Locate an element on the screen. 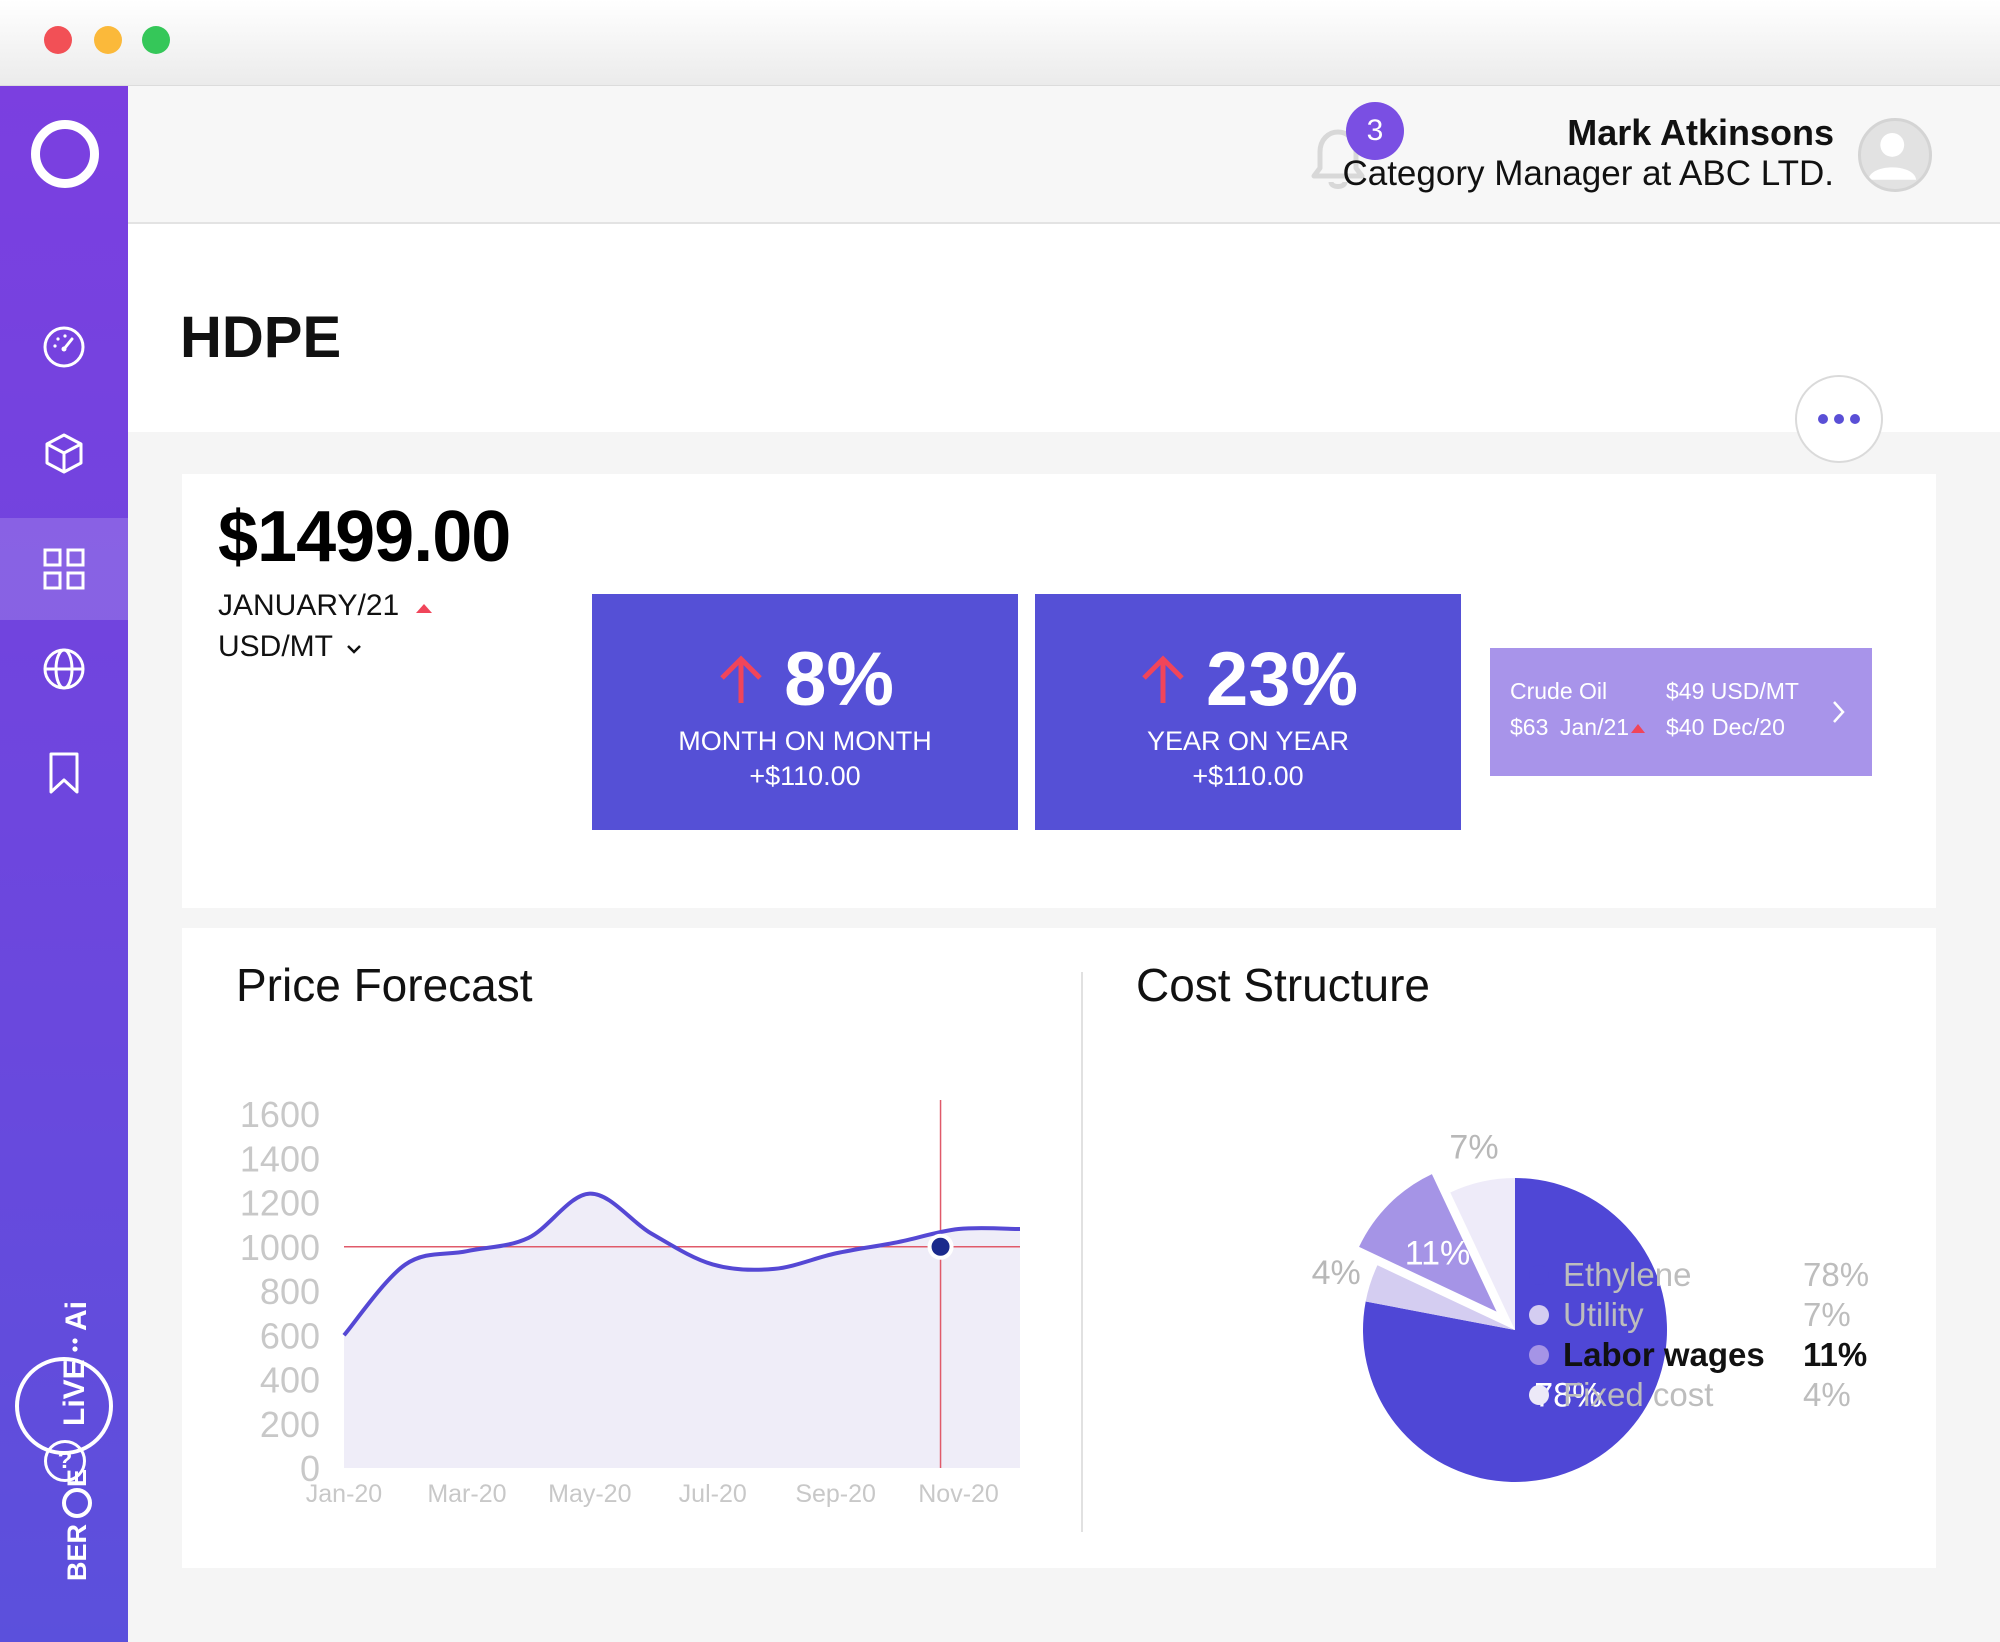 The width and height of the screenshot is (2000, 1642). legend-name: Ethylene is located at coordinates (1627, 1274).